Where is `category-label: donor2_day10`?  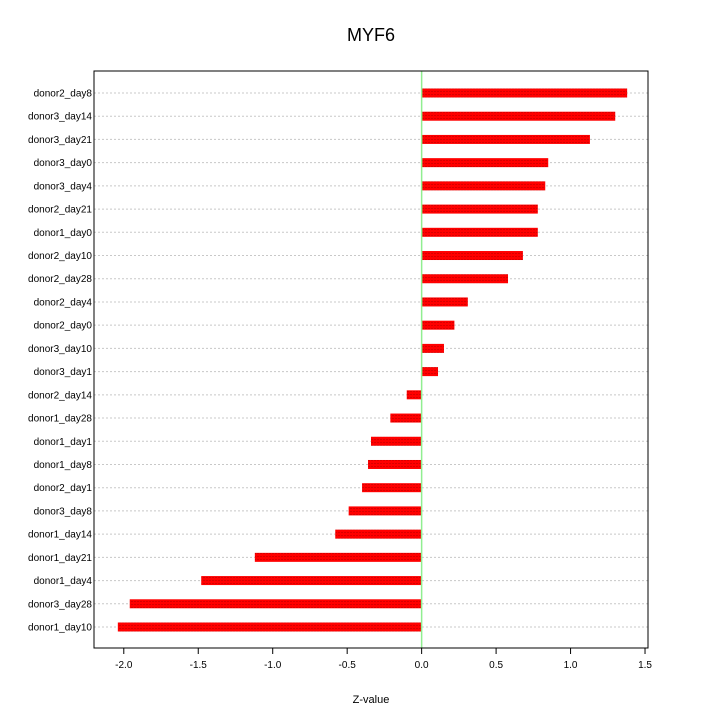 category-label: donor2_day10 is located at coordinates (60, 256).